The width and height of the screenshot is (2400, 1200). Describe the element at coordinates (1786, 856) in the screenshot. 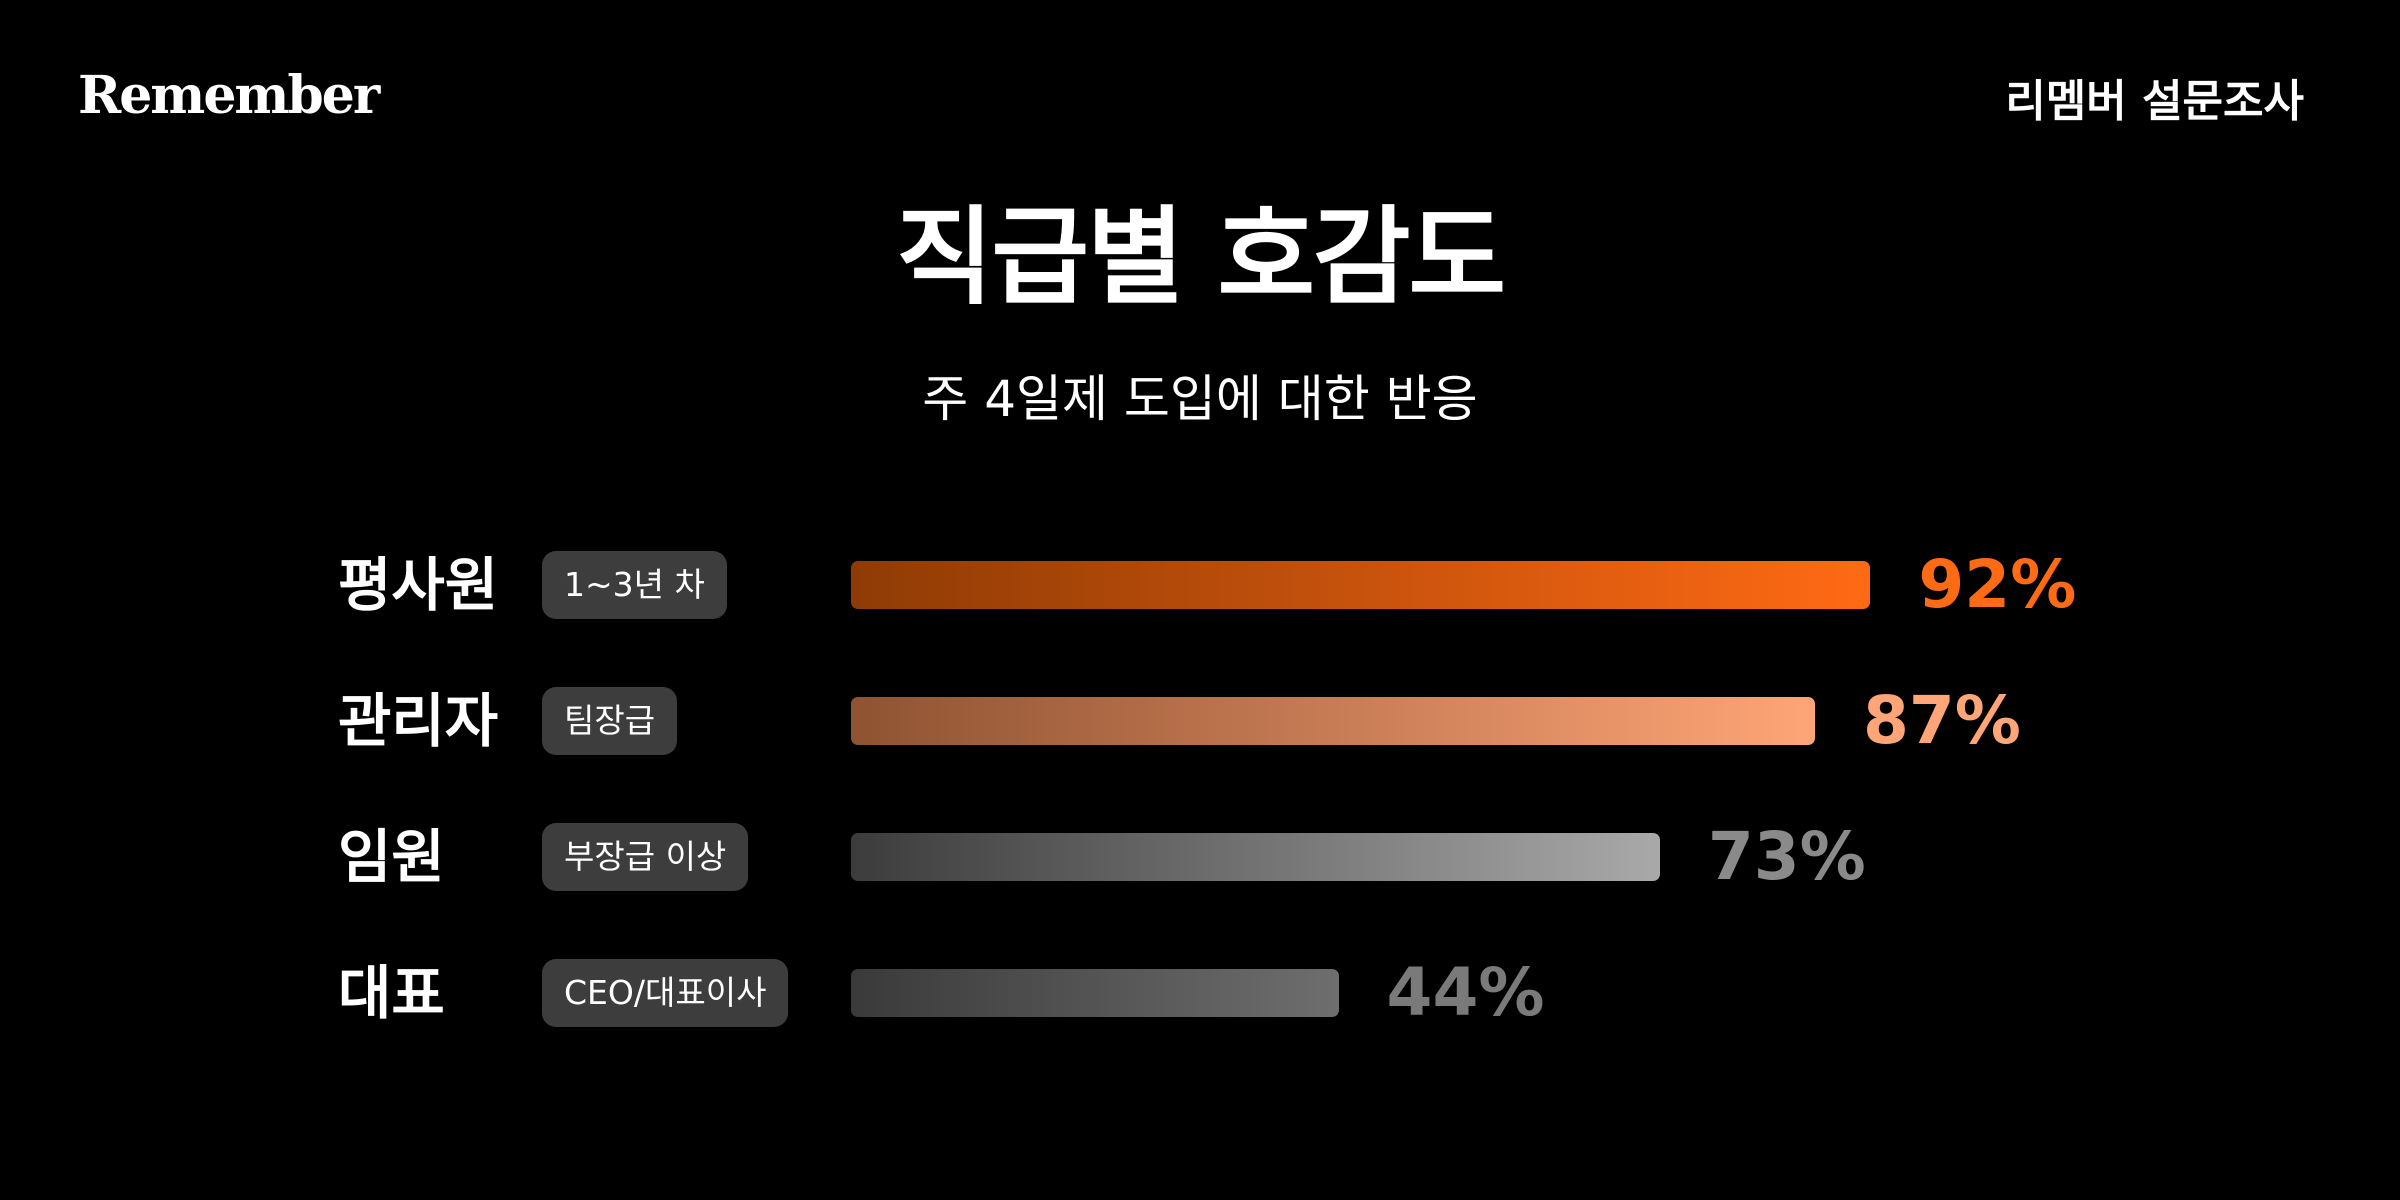

I see `value-label: 73%` at that location.